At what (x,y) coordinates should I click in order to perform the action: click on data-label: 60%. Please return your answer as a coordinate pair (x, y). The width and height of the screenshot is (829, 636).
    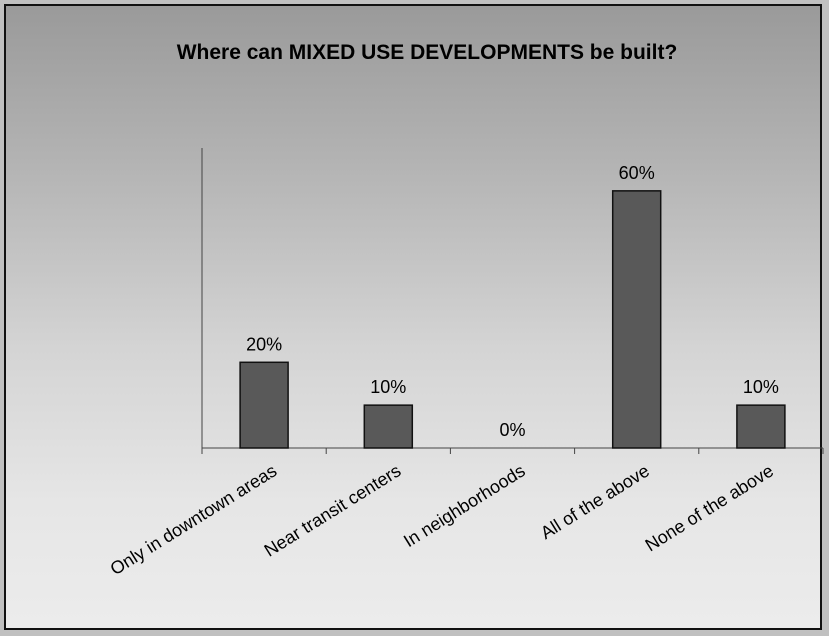
    Looking at the image, I should click on (637, 173).